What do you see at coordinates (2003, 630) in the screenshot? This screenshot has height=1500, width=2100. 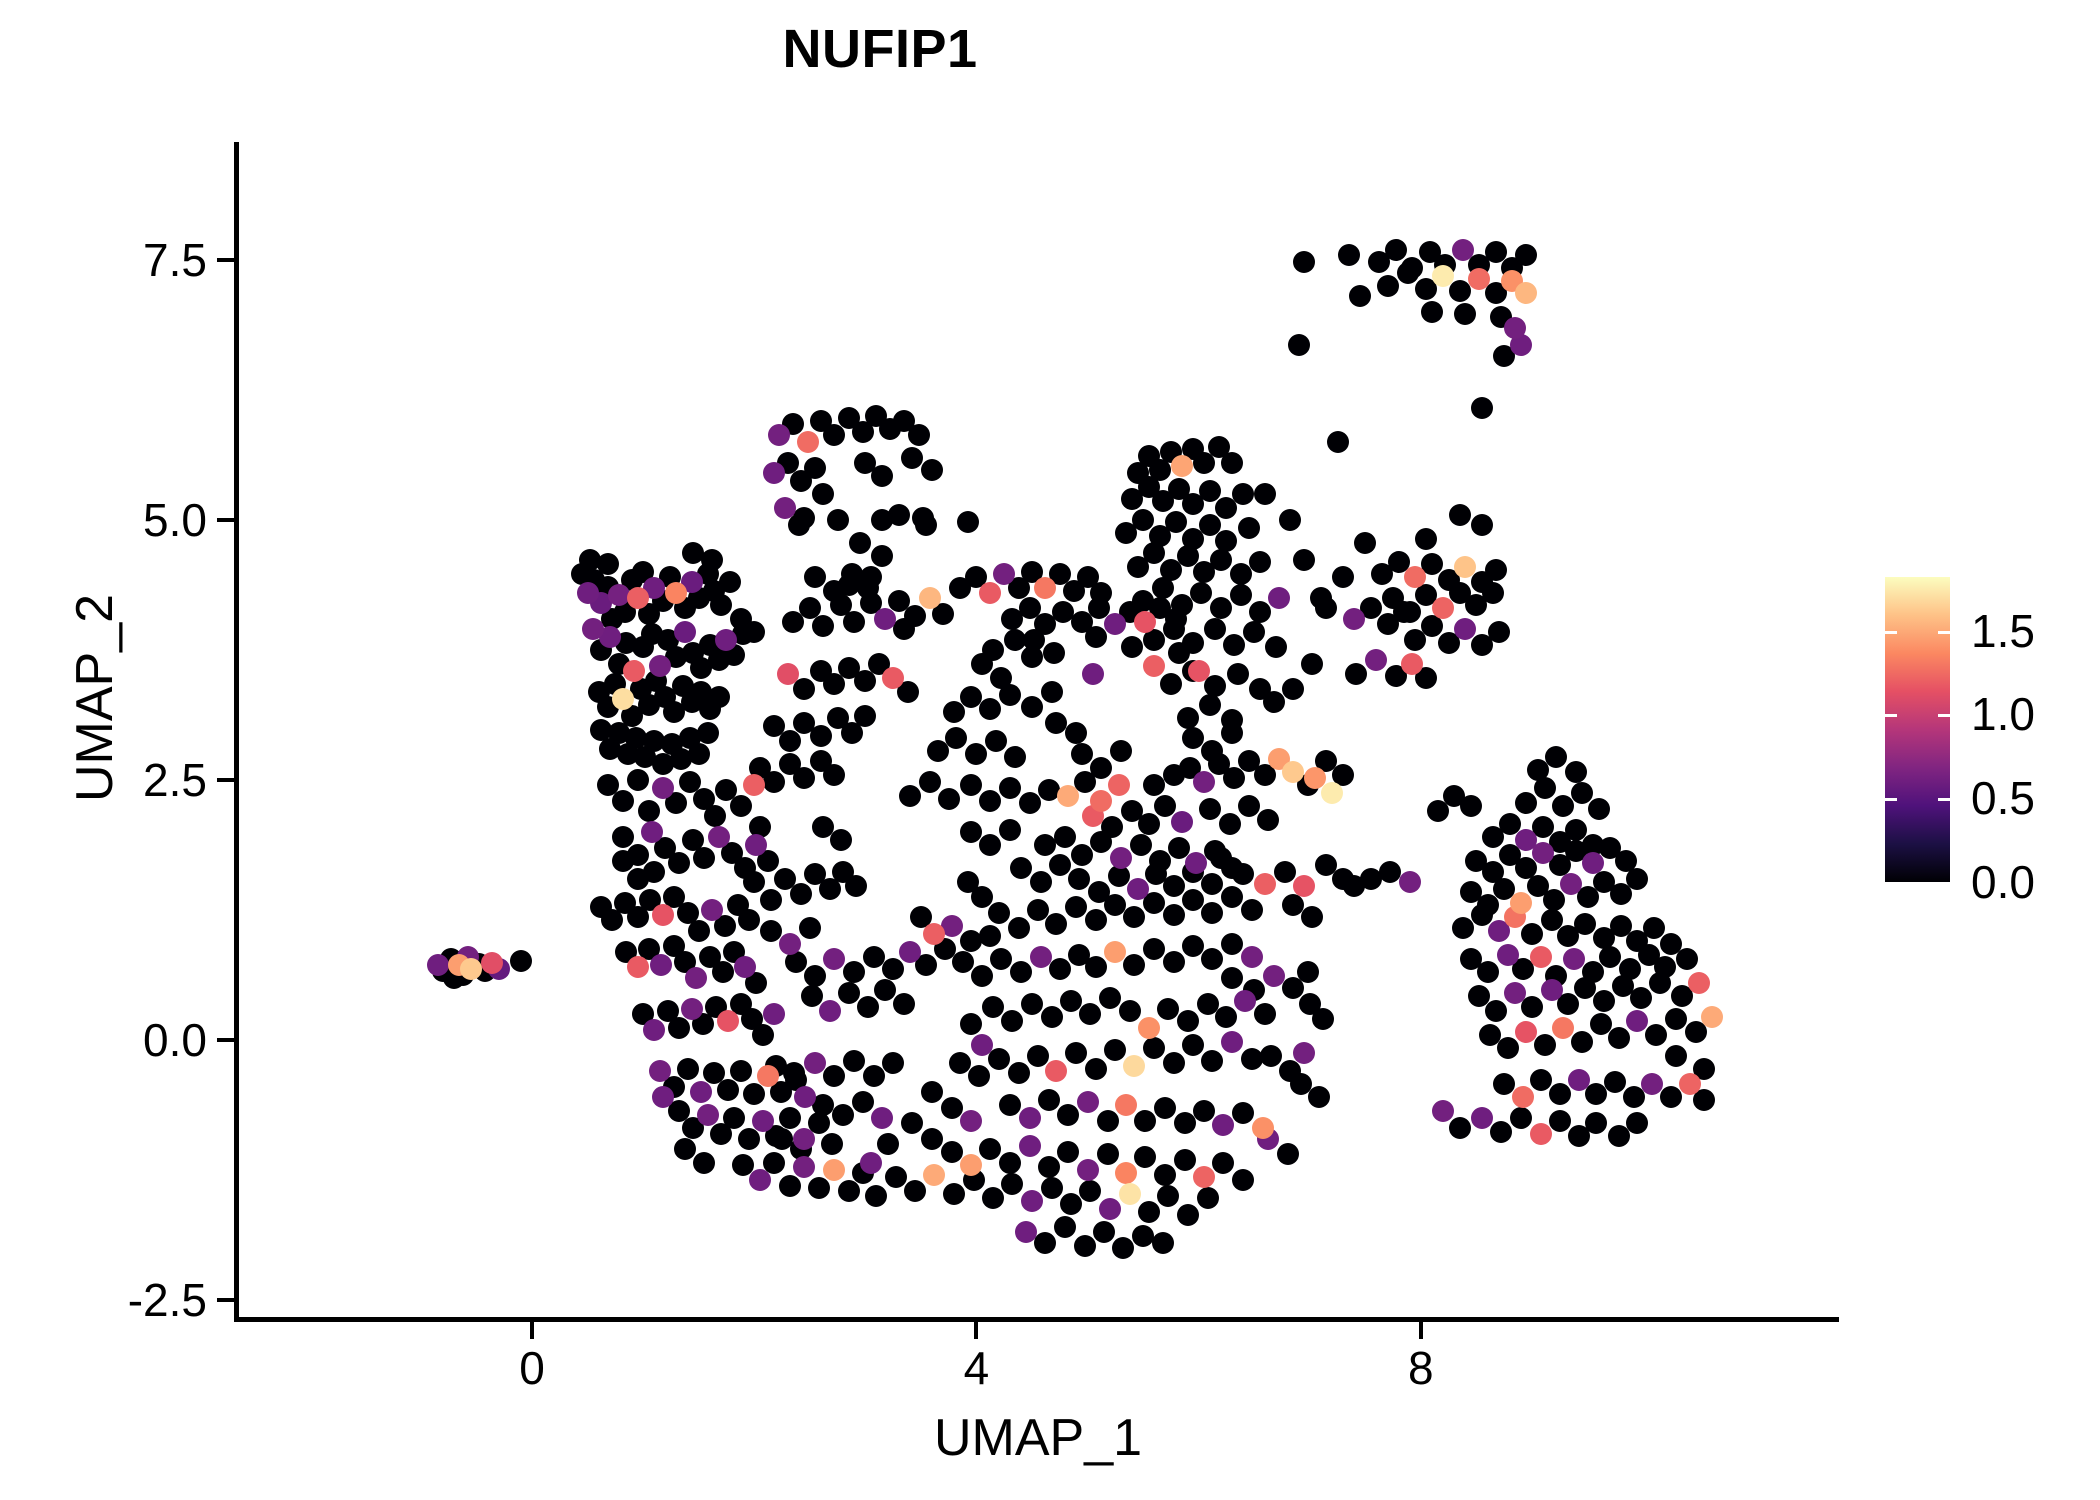 I see `colorbar-tick-label: 1.5` at bounding box center [2003, 630].